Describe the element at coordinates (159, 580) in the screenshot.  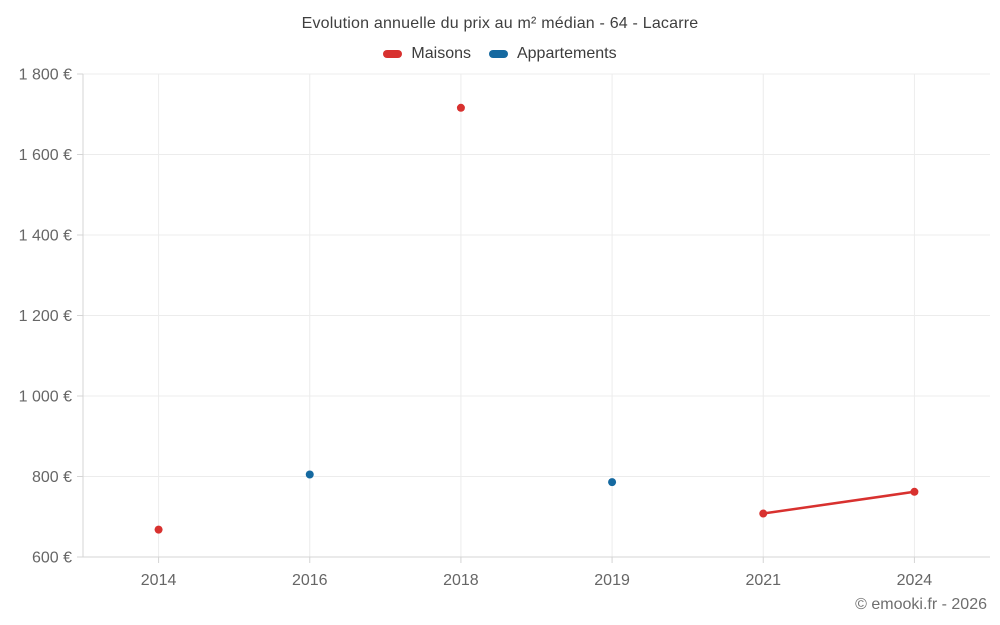
I see `x-tick-label: 2014` at that location.